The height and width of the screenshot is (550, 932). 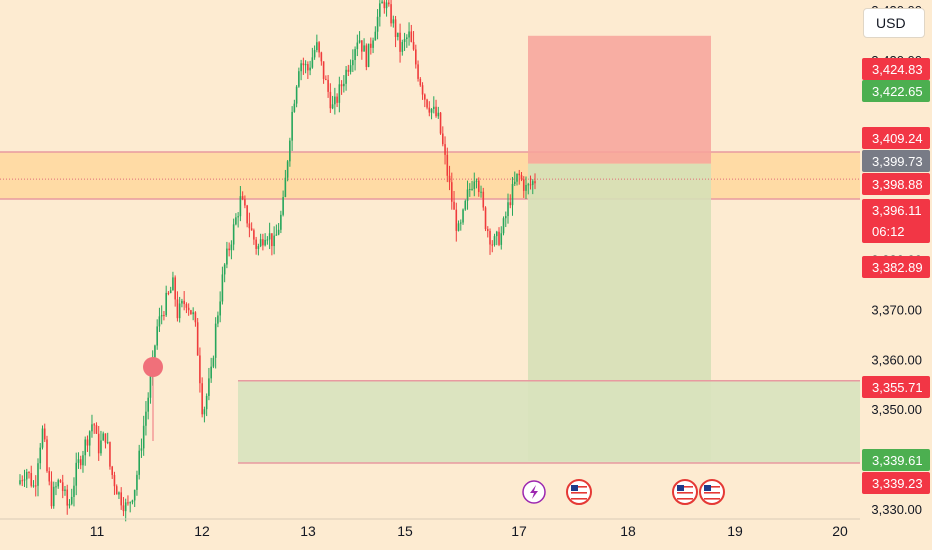 I want to click on flag-canton, so click(x=707, y=488).